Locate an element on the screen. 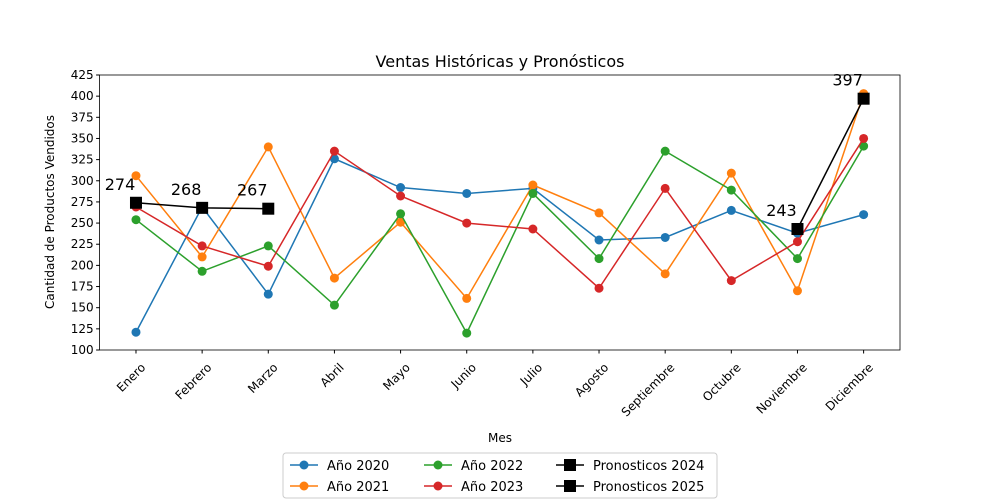  legend-entry: Año 2023 is located at coordinates (473, 487).